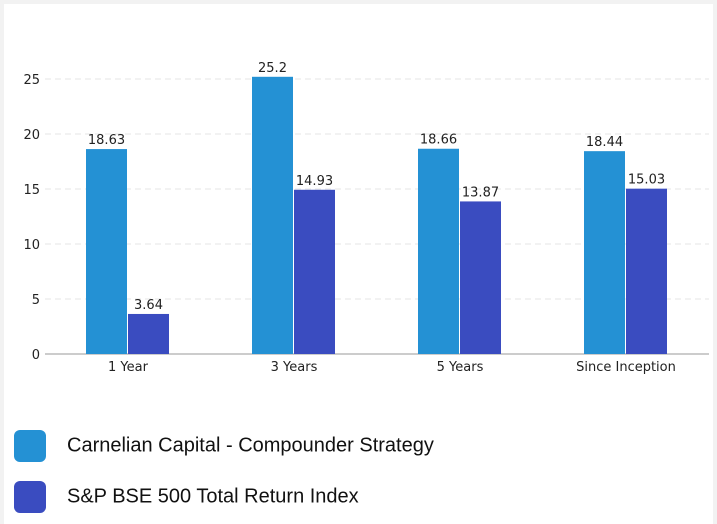  I want to click on data-label: 25.2, so click(272, 68).